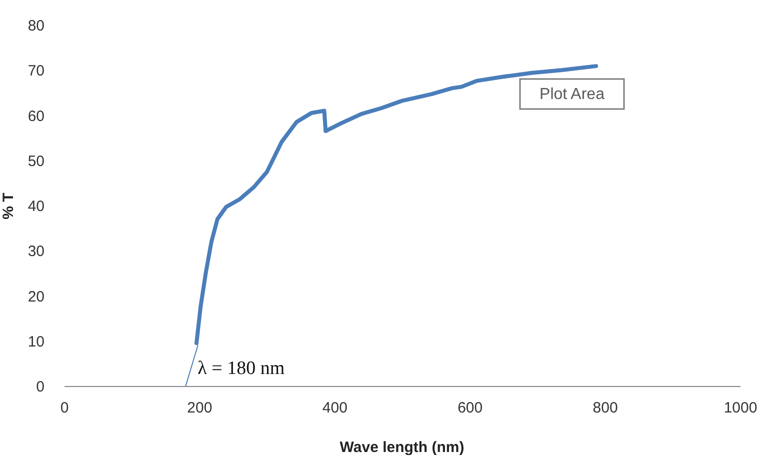 The height and width of the screenshot is (456, 771). I want to click on x-tick-label: 600, so click(470, 408).